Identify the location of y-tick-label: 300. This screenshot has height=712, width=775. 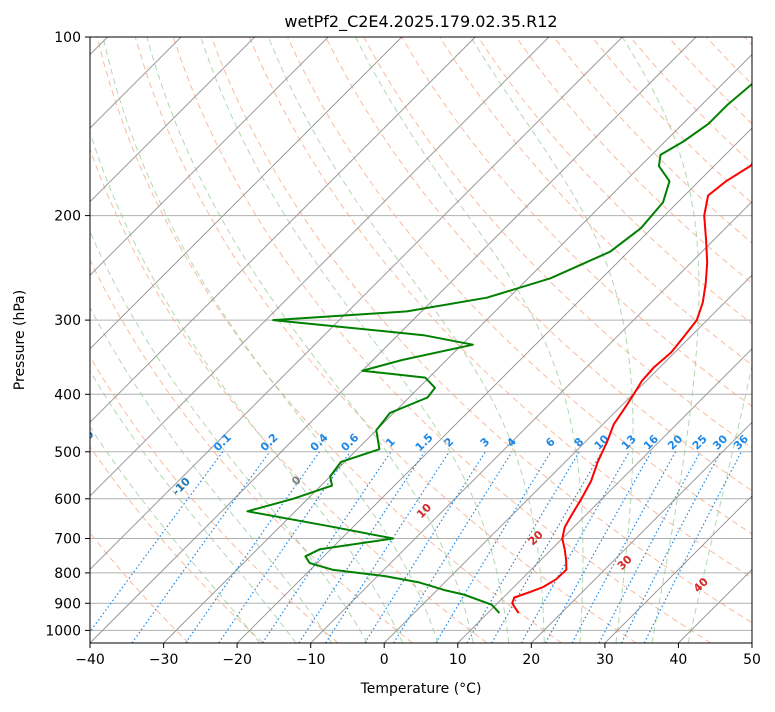
(67, 321).